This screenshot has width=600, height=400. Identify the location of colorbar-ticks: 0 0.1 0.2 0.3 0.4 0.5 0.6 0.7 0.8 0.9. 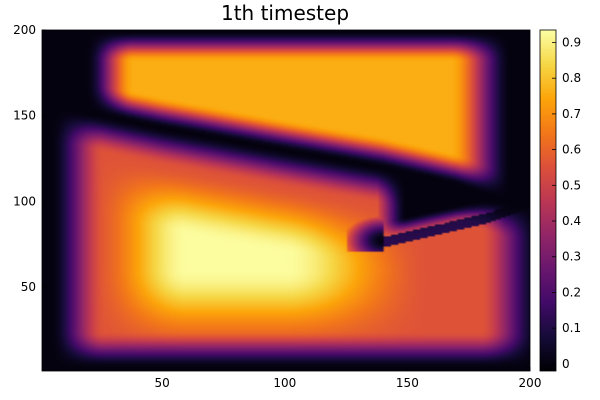
(566, 203).